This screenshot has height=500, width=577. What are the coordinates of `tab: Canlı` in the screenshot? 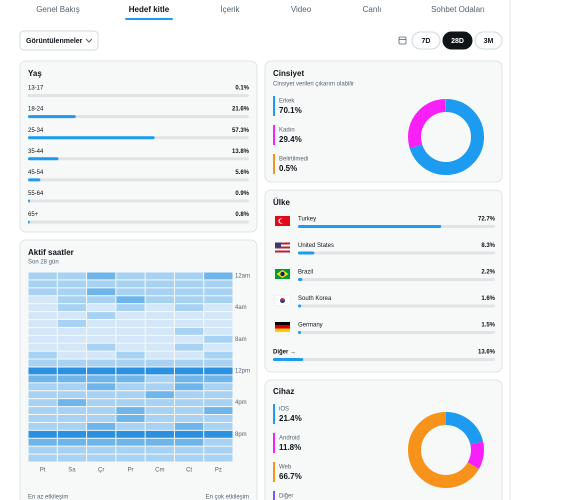 It's located at (372, 9).